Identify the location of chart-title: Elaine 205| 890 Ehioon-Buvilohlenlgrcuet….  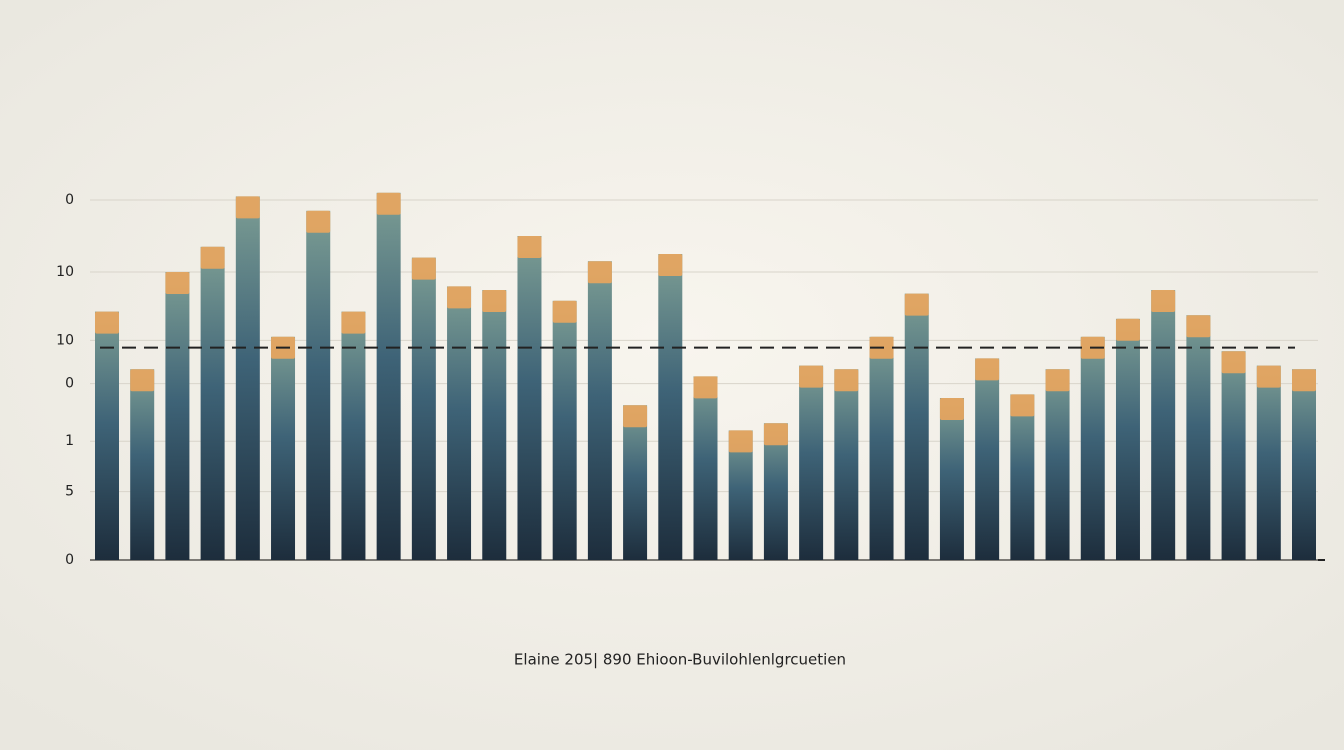
(680, 660).